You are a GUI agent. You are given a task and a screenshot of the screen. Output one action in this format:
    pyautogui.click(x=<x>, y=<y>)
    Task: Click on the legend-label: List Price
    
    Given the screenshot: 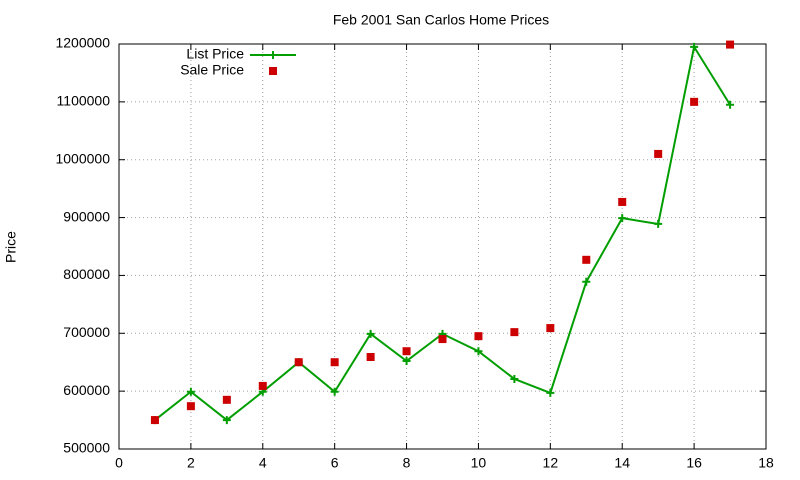 What is the action you would take?
    pyautogui.click(x=215, y=54)
    